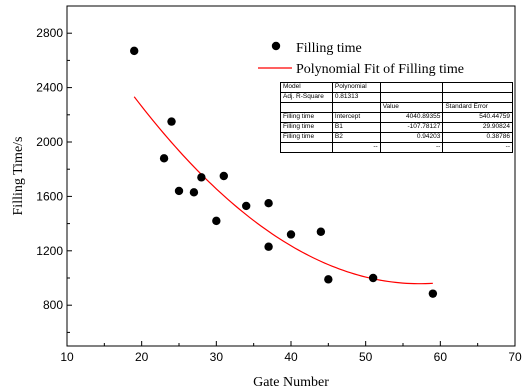 The image size is (523, 391). Describe the element at coordinates (276, 46) in the screenshot. I see `legend-marker-filling-time` at that location.